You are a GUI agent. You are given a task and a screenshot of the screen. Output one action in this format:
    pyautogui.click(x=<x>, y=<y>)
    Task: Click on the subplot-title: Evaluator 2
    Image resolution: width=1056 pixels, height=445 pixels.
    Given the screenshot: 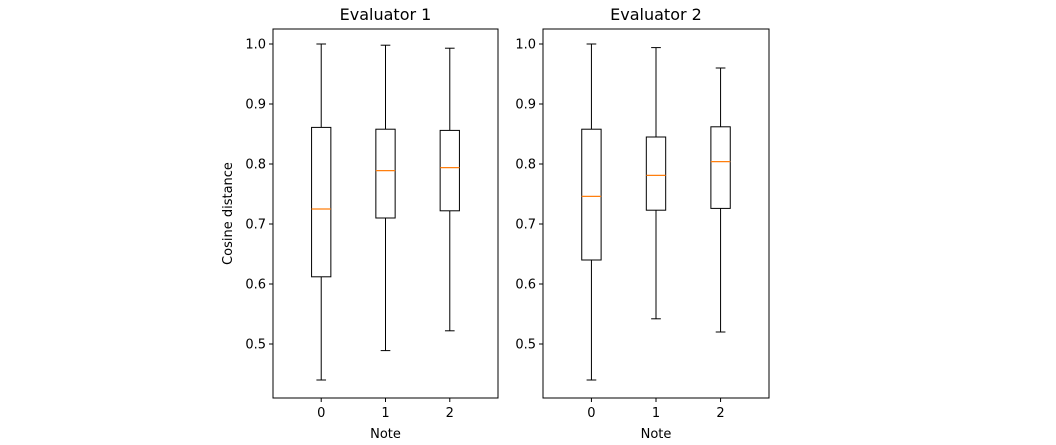 What is the action you would take?
    pyautogui.click(x=656, y=14)
    